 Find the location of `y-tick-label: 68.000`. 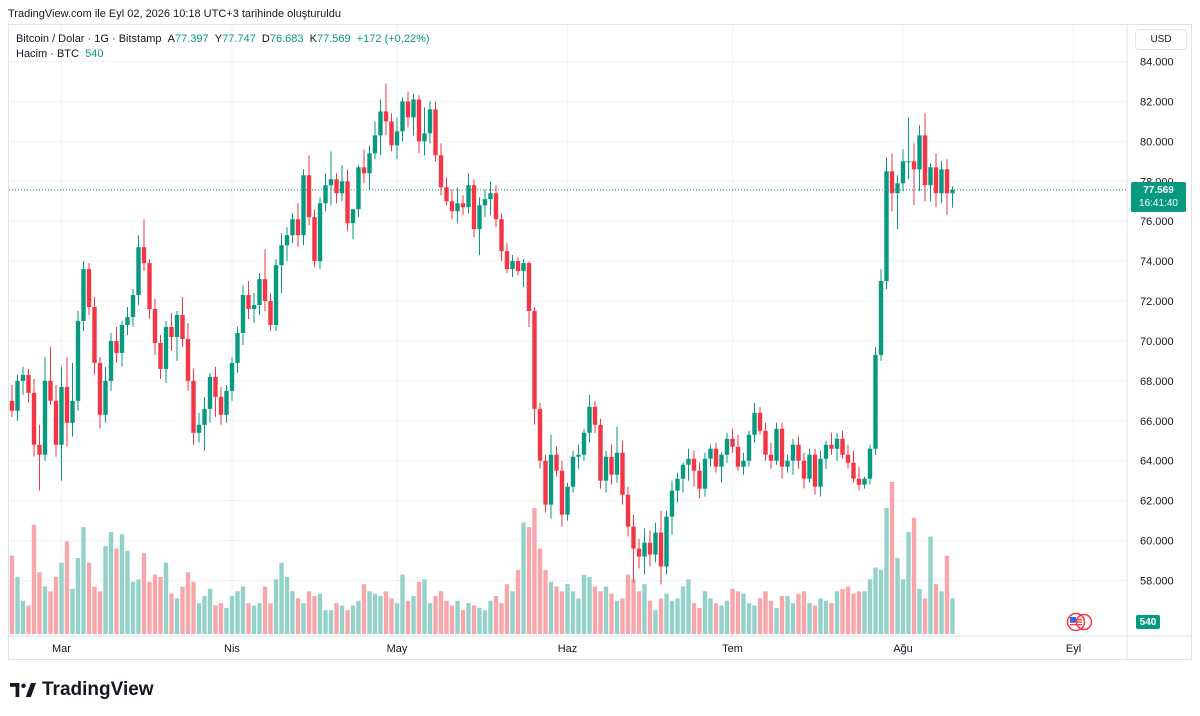

y-tick-label: 68.000 is located at coordinates (1157, 382).